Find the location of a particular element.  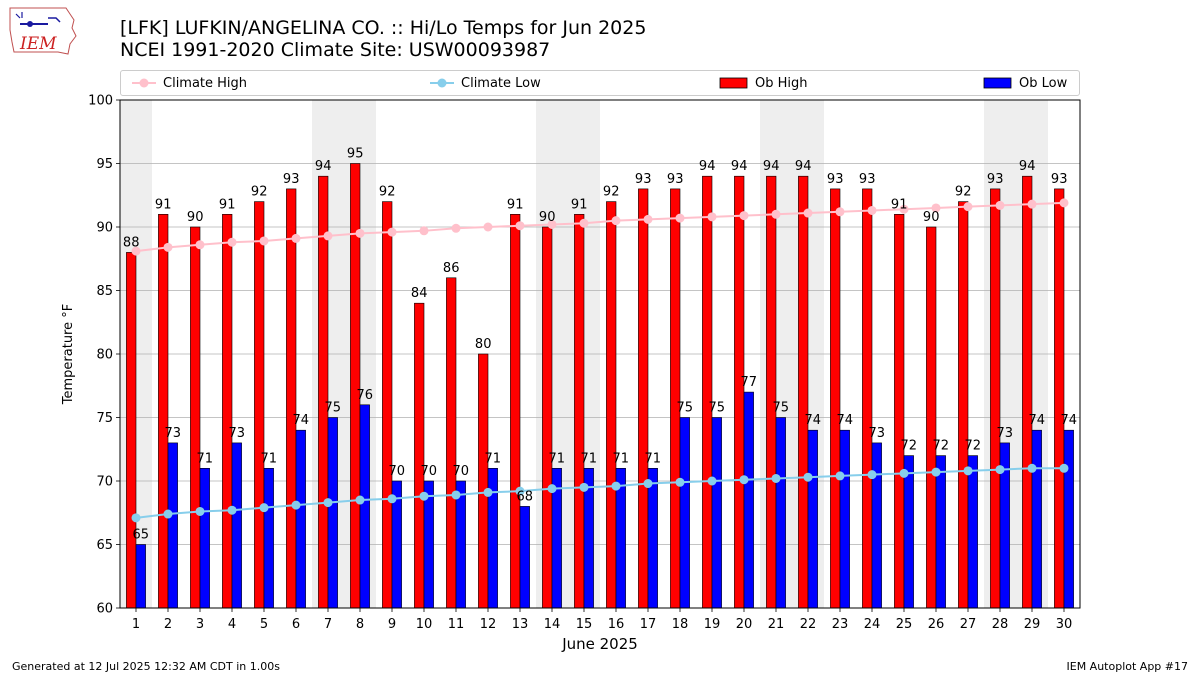

label-ob-high-4: 91 is located at coordinates (227, 204).